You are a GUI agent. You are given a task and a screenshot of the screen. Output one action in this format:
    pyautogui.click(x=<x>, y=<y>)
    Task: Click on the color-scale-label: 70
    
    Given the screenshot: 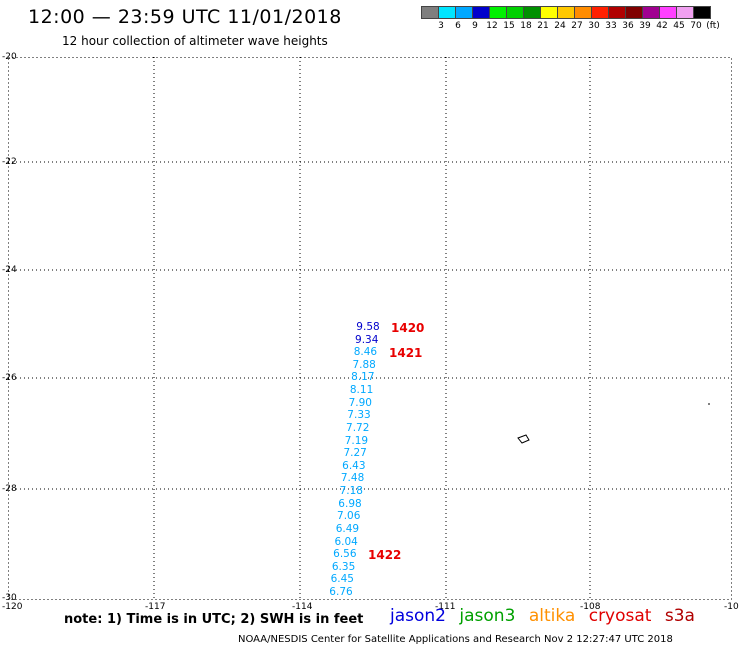 What is the action you would take?
    pyautogui.click(x=696, y=26)
    